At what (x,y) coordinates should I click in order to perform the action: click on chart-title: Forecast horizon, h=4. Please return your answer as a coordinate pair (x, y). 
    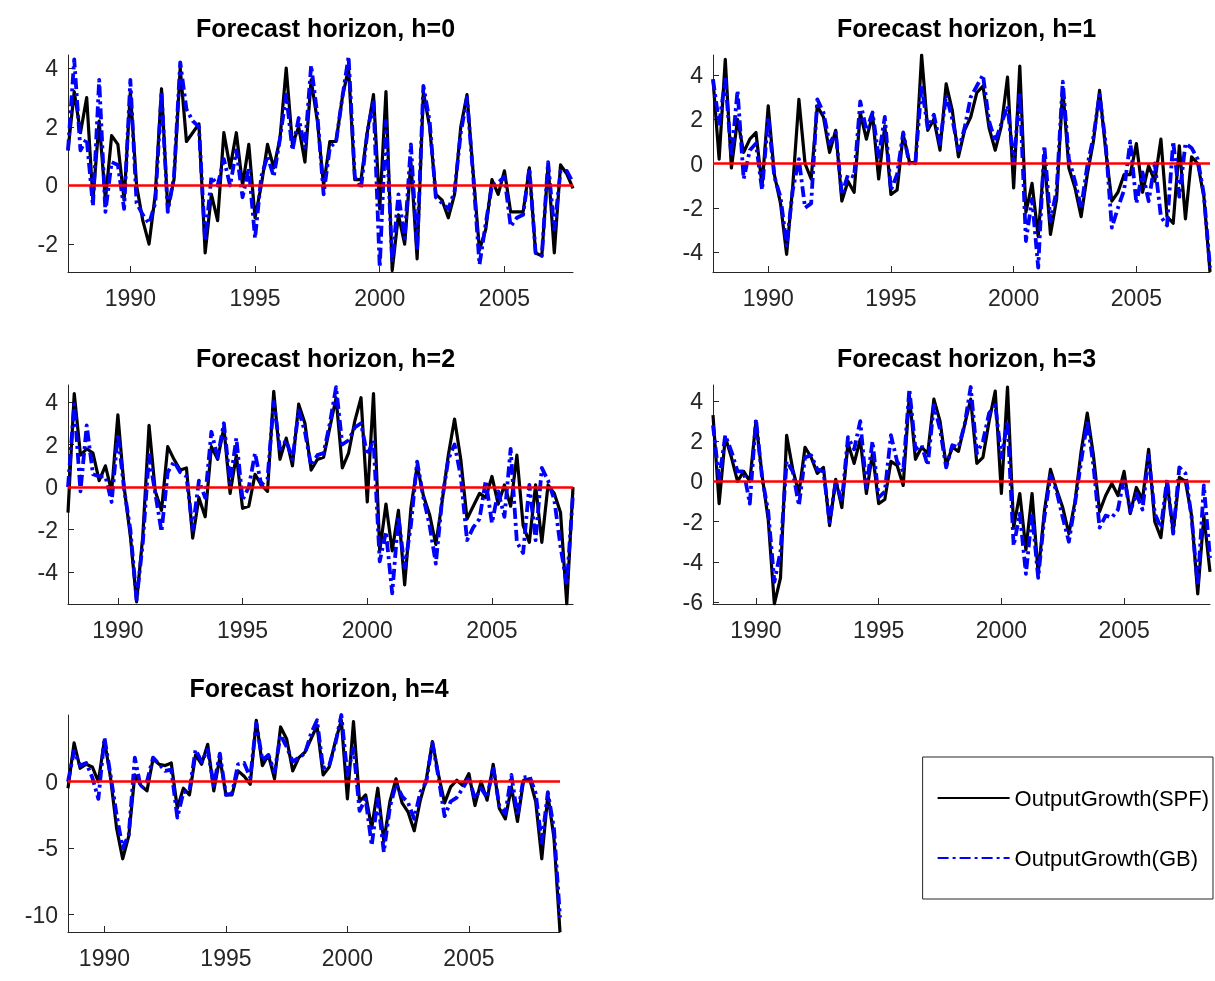
    Looking at the image, I should click on (319, 687).